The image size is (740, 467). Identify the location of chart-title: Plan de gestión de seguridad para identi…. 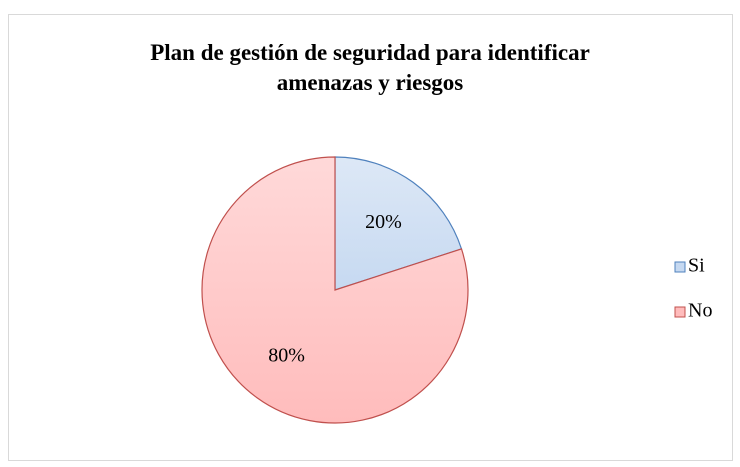
(370, 67).